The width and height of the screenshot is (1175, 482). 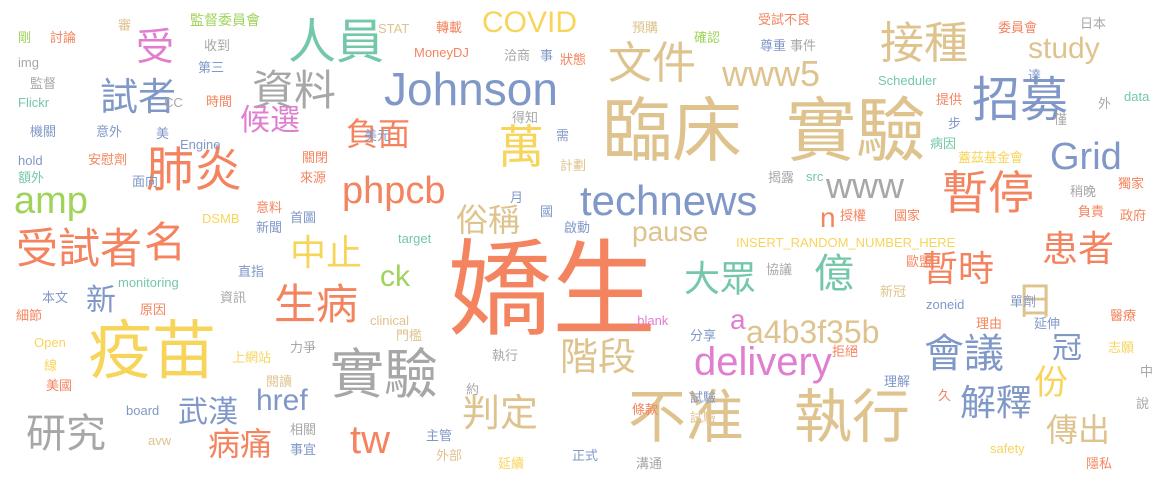 What do you see at coordinates (834, 274) in the screenshot?
I see `word: 億` at bounding box center [834, 274].